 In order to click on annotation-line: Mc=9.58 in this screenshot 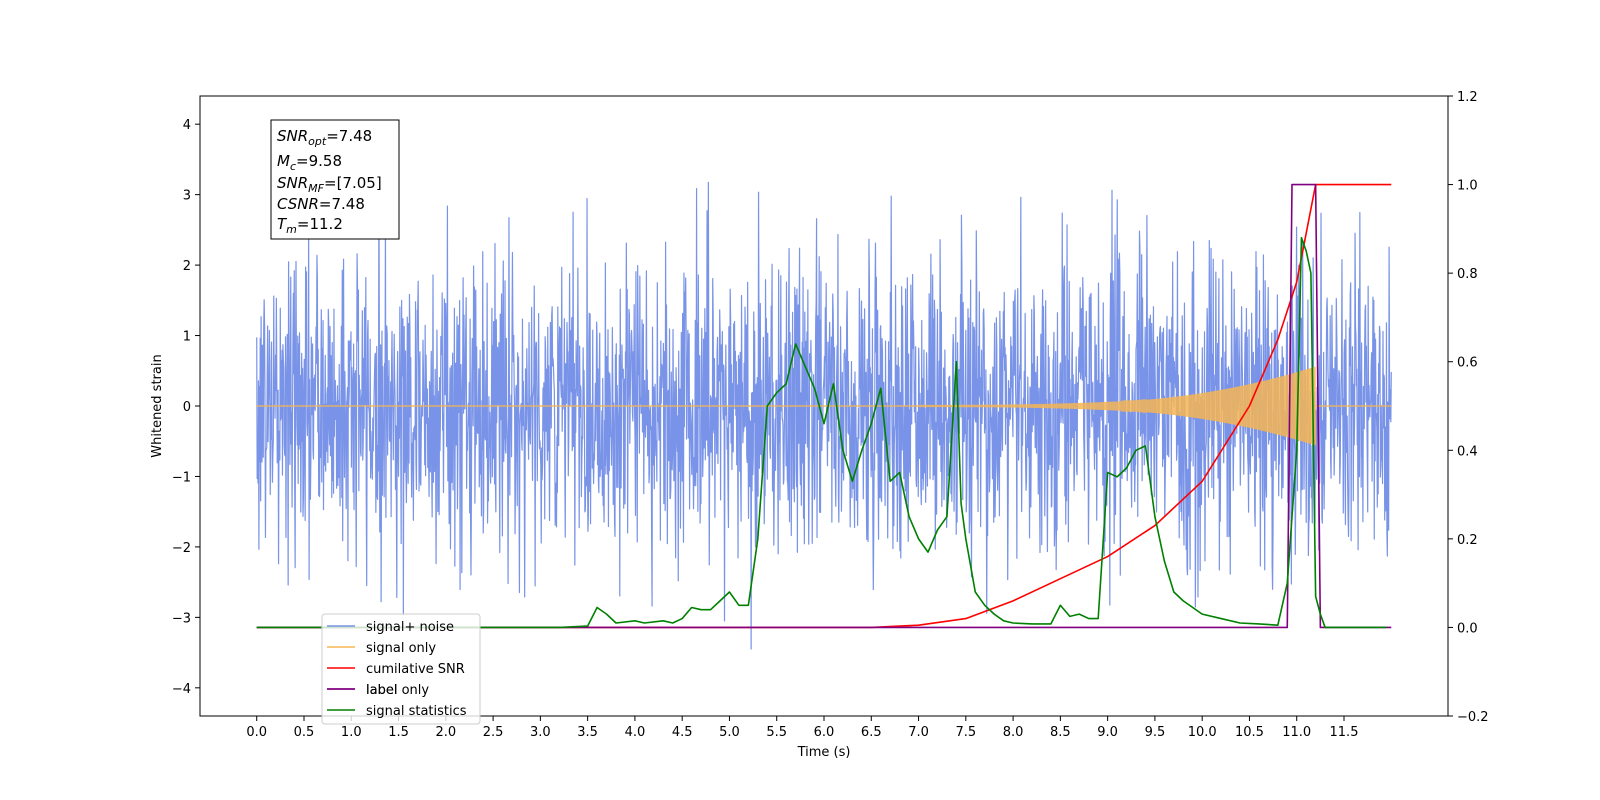, I will do `click(309, 162)`.